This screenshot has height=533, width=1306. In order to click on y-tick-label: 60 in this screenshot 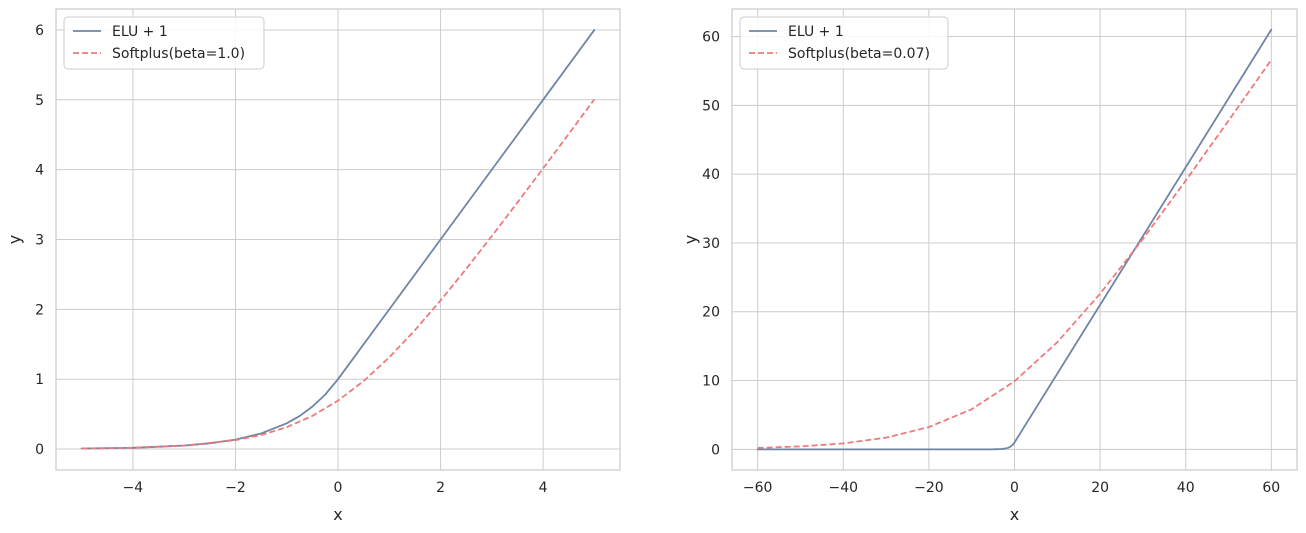, I will do `click(711, 38)`.